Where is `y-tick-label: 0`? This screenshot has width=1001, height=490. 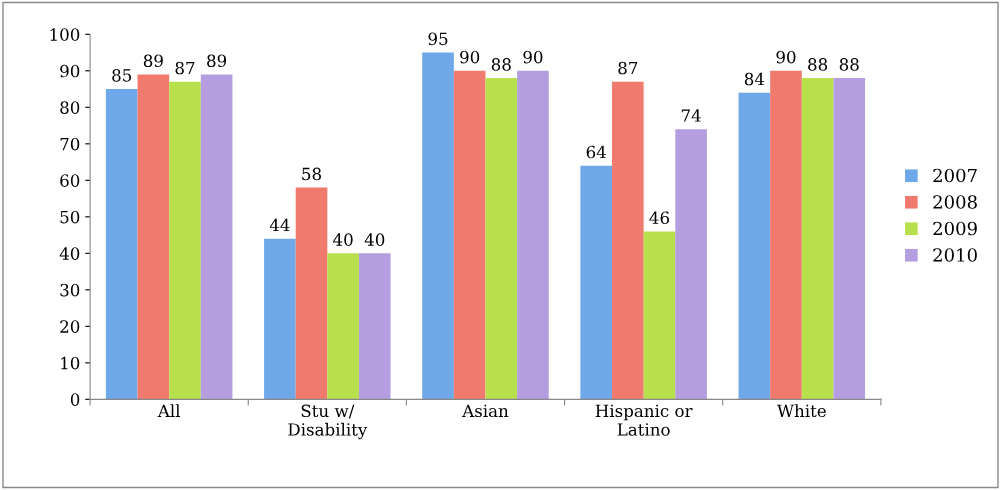 y-tick-label: 0 is located at coordinates (75, 399).